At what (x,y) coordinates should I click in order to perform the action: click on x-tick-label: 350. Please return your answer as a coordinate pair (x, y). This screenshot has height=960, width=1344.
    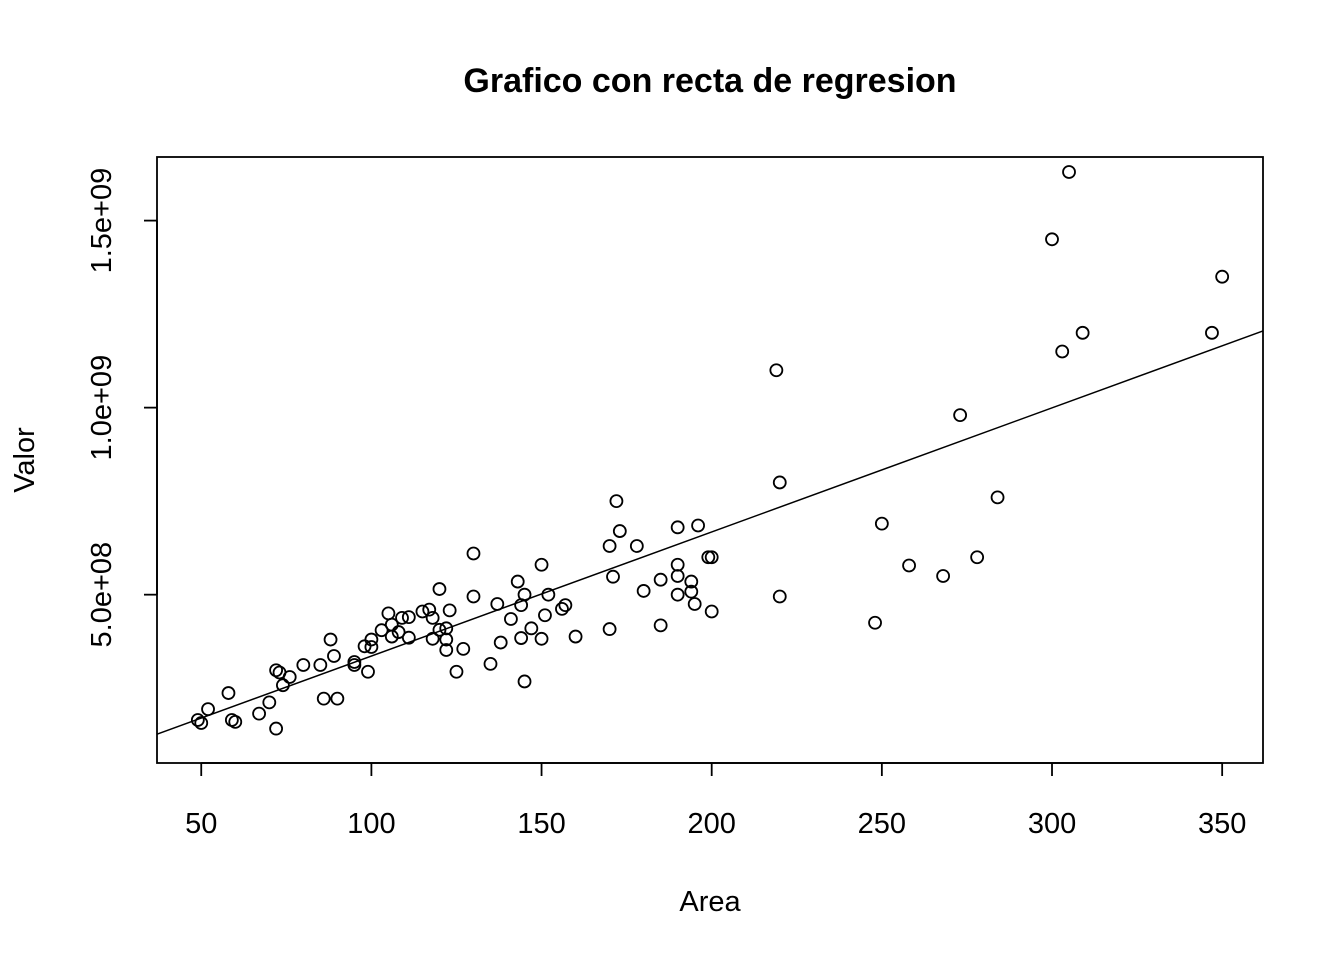
    Looking at the image, I should click on (1222, 824).